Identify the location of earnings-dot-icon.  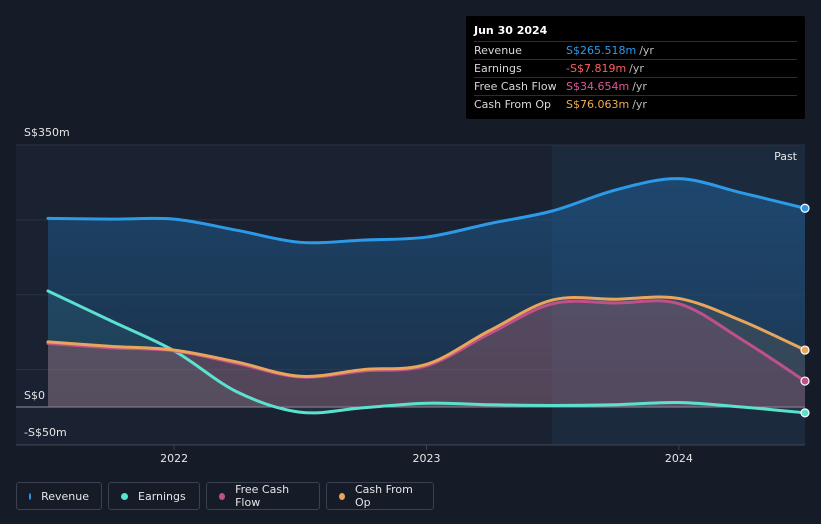
(124, 496).